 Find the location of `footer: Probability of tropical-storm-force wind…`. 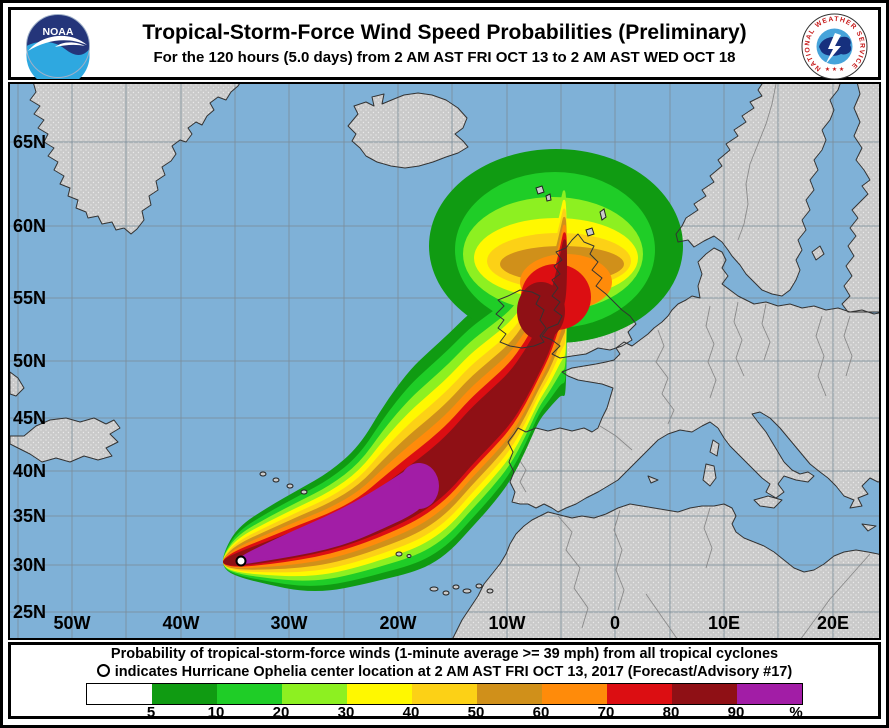

footer: Probability of tropical-storm-force wind… is located at coordinates (444, 680).